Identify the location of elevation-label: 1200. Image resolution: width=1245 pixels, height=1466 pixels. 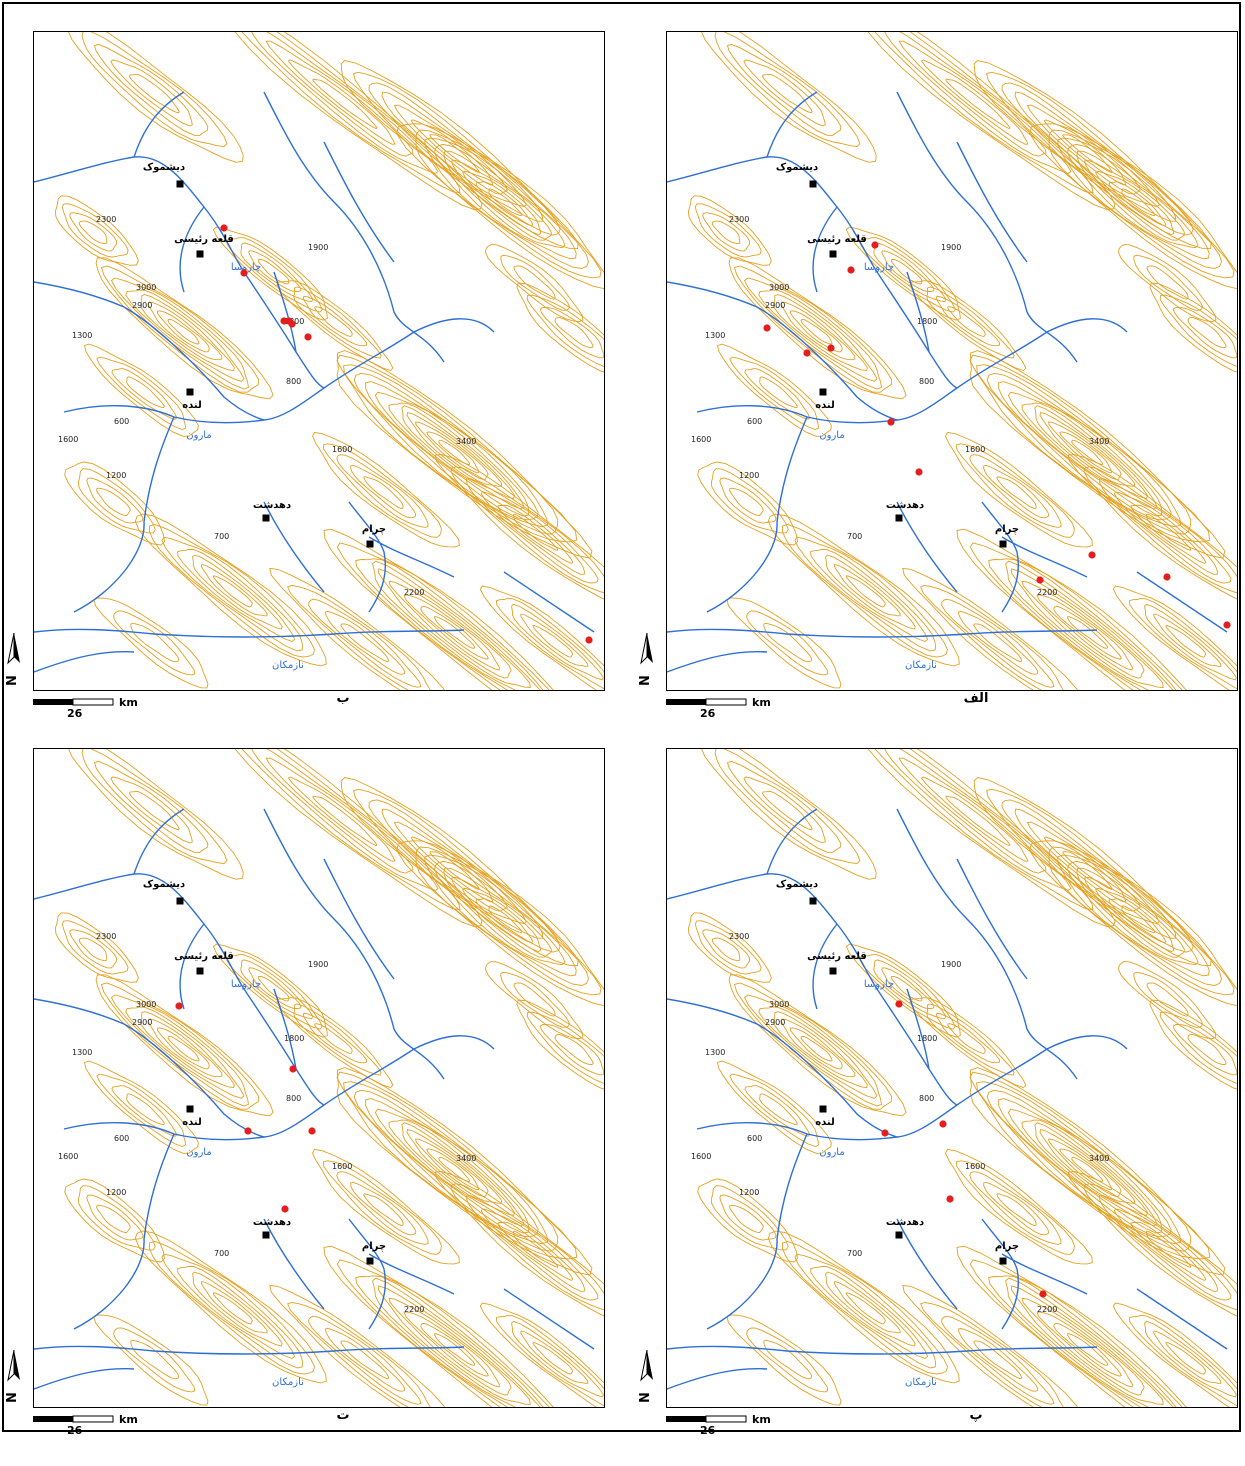
(749, 1192).